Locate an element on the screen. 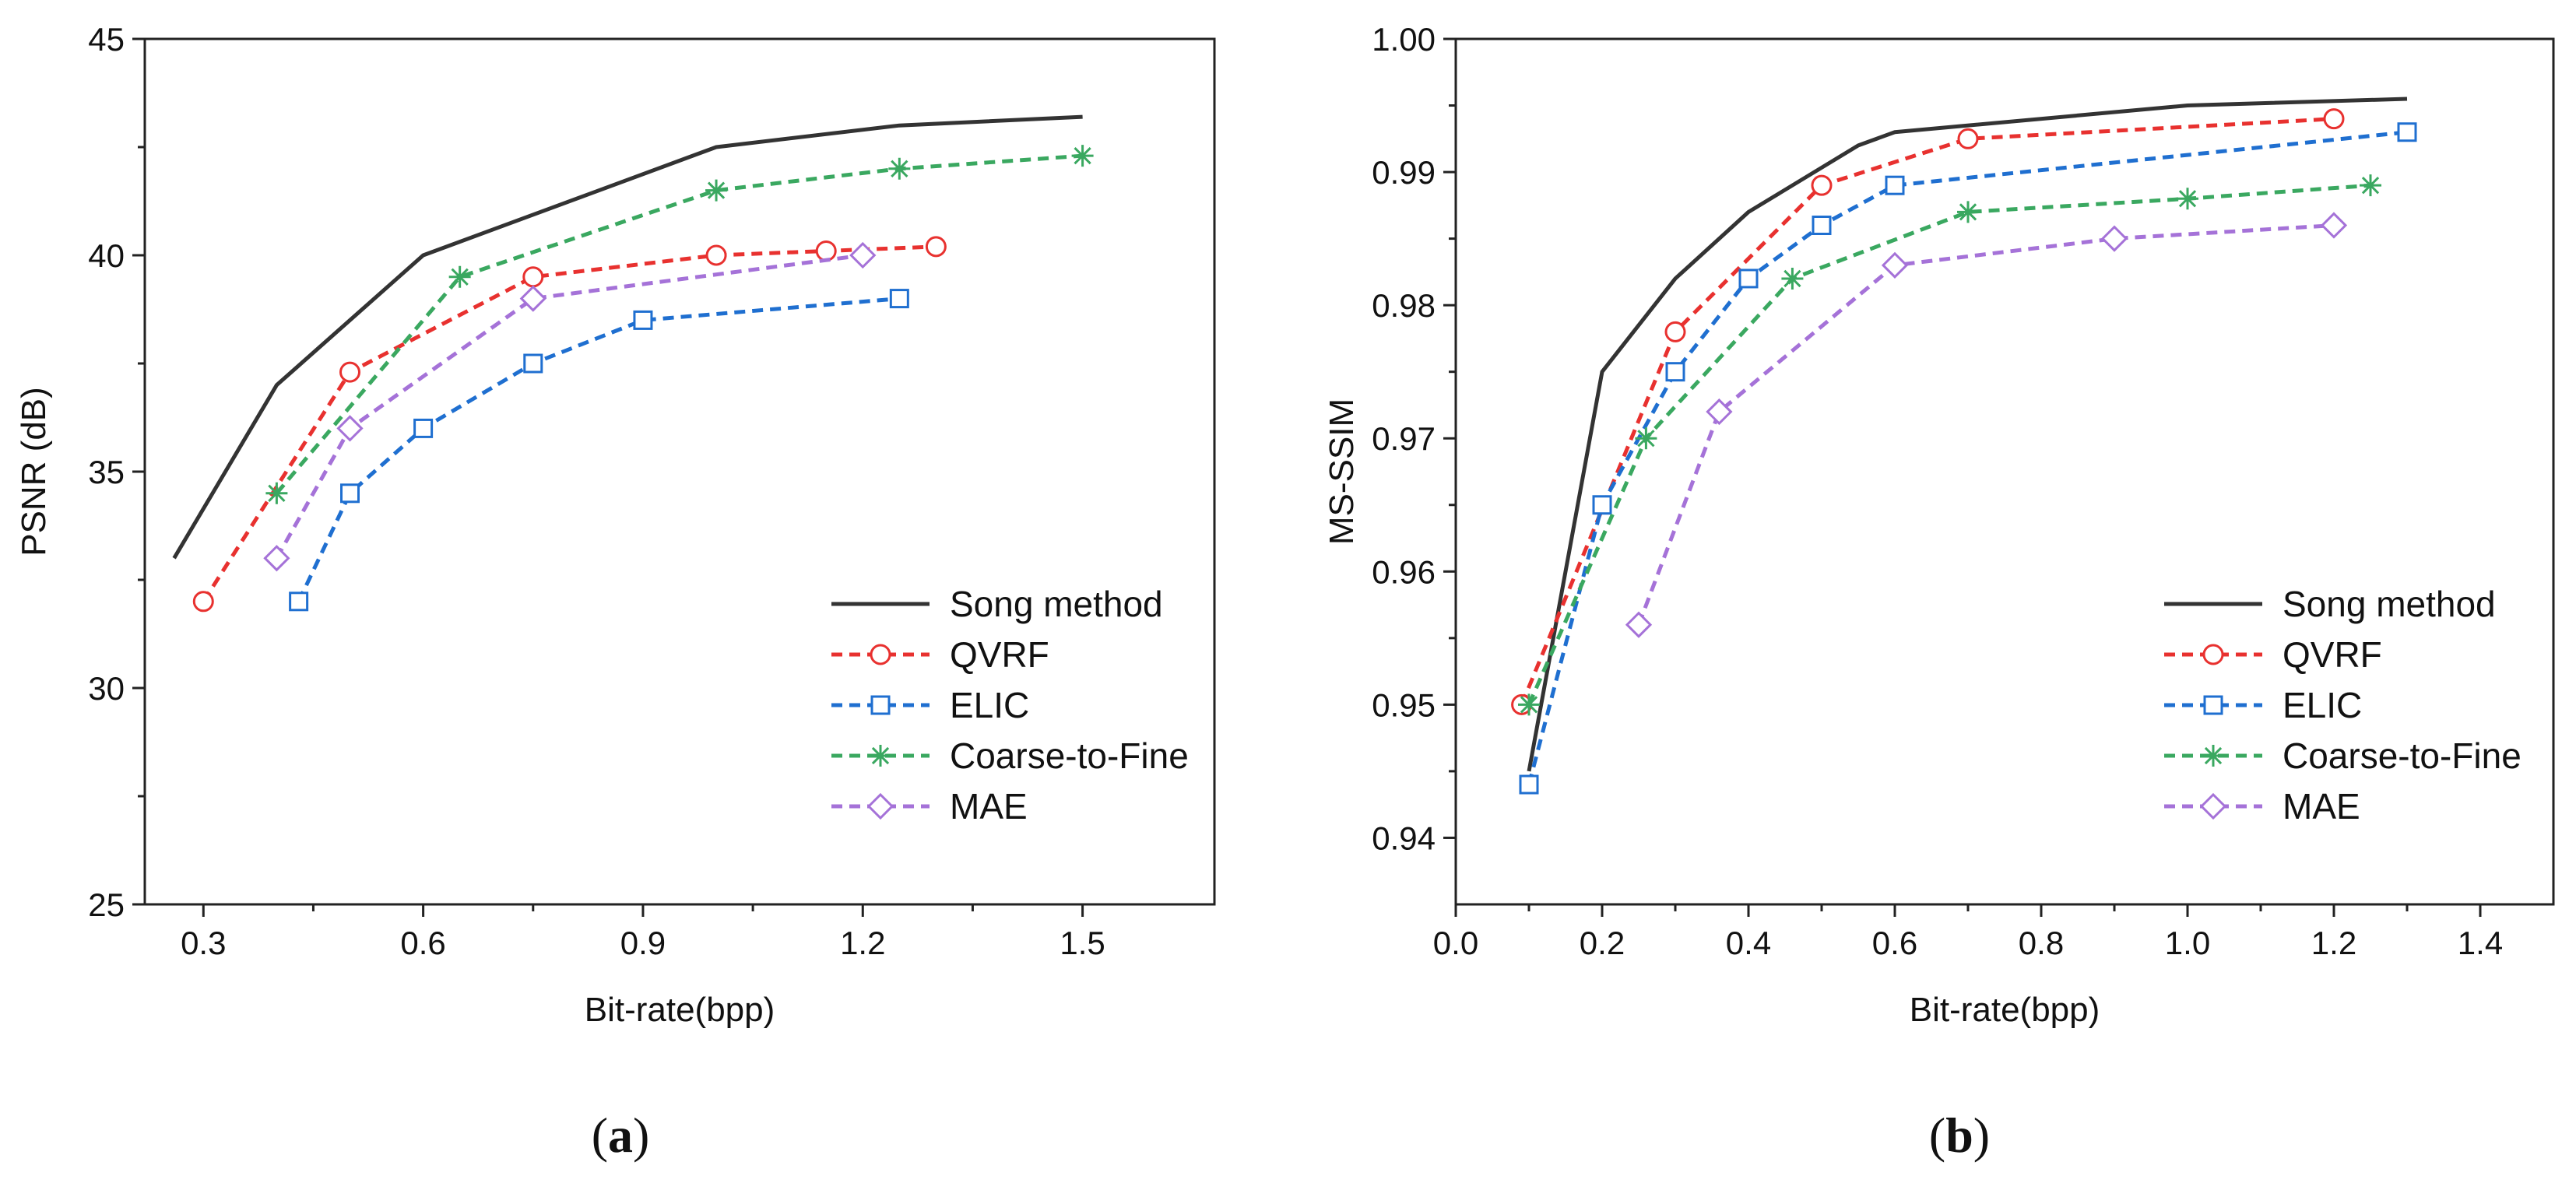 This screenshot has width=2576, height=1183. panel-letter: b is located at coordinates (1959, 1135).